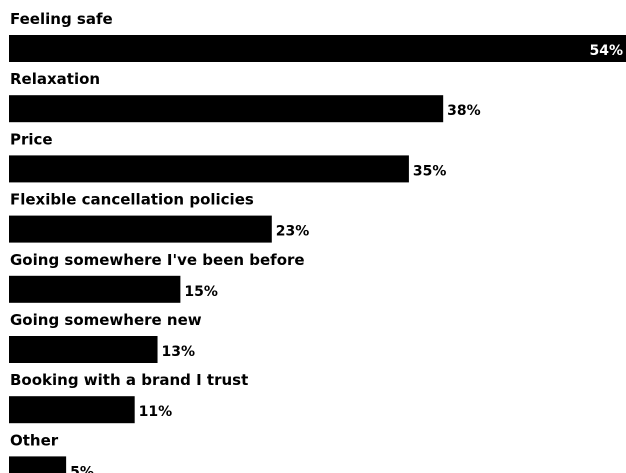  What do you see at coordinates (156, 412) in the screenshot?
I see `value-label-booking-with-a-brand-i-trust: 11%` at bounding box center [156, 412].